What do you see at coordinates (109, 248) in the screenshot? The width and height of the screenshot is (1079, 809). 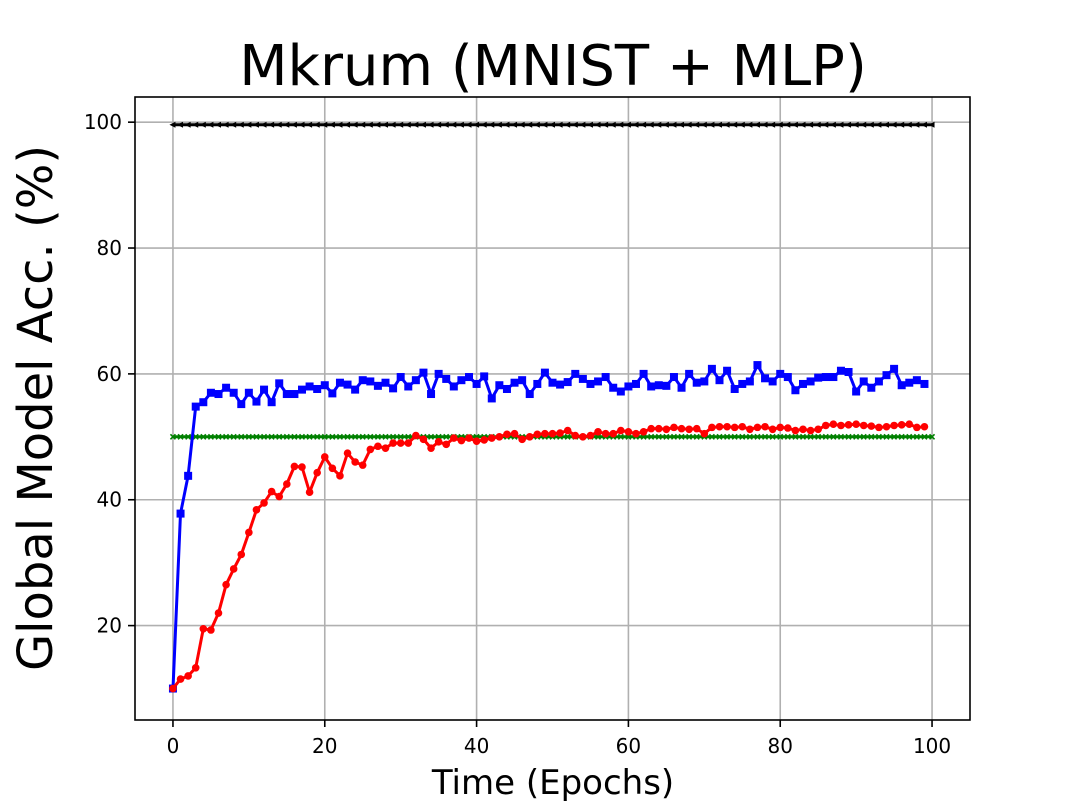 I see `y-tick-label: 80` at bounding box center [109, 248].